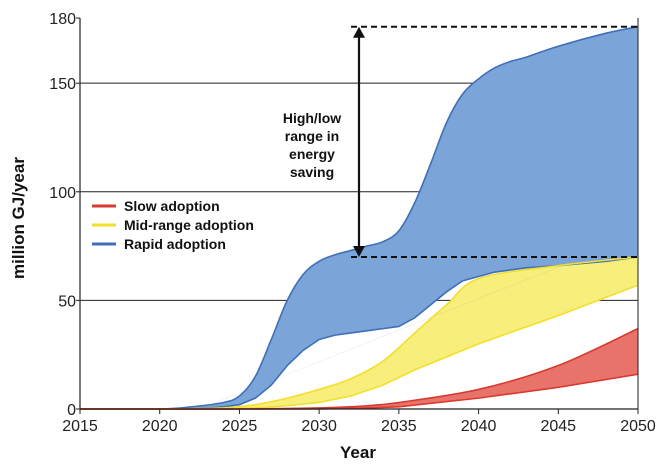 The width and height of the screenshot is (662, 464). Describe the element at coordinates (71, 410) in the screenshot. I see `y-tick-label-0: 0` at that location.